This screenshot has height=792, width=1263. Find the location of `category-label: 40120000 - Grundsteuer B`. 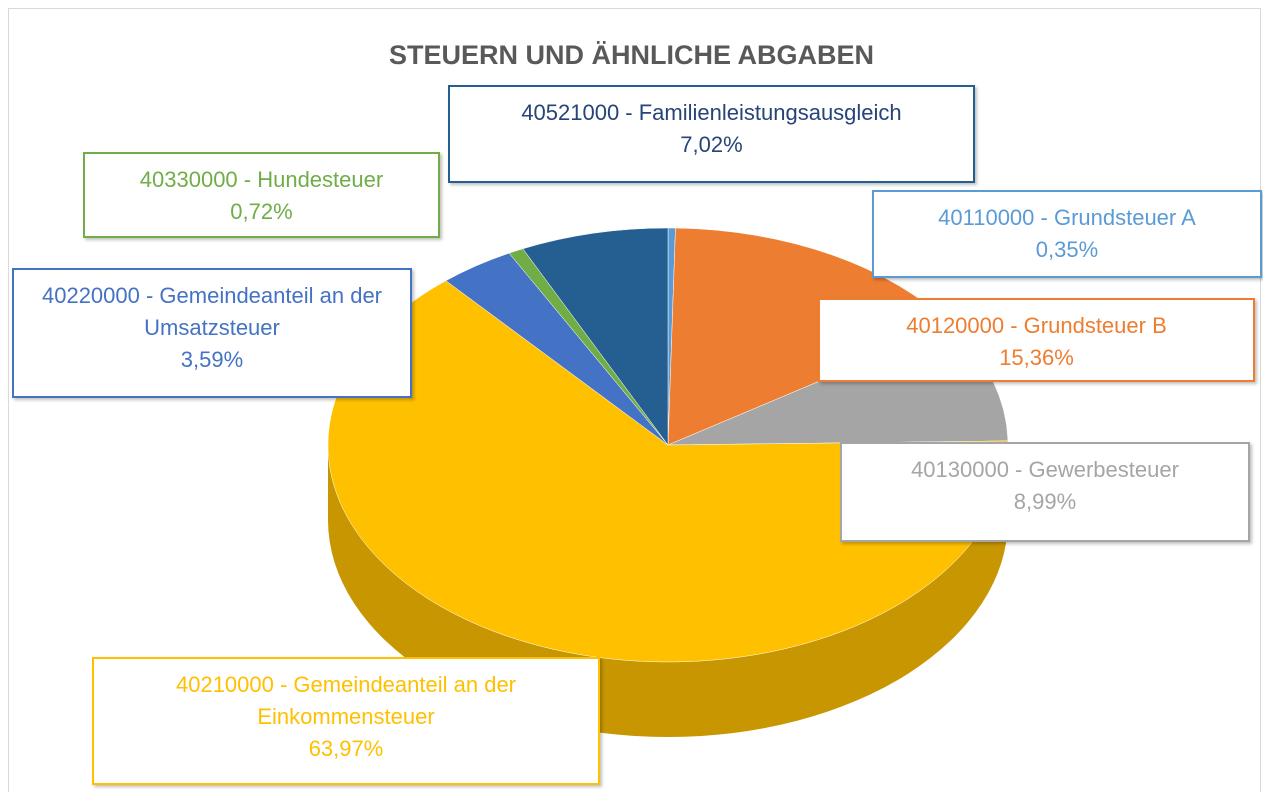

category-label: 40120000 - Grundsteuer B is located at coordinates (1036, 325).